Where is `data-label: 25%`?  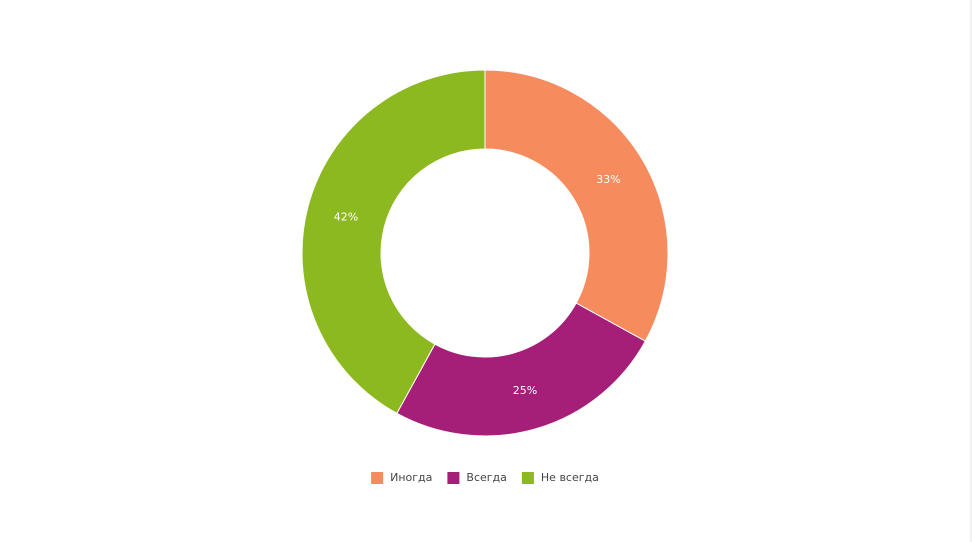 data-label: 25% is located at coordinates (525, 390).